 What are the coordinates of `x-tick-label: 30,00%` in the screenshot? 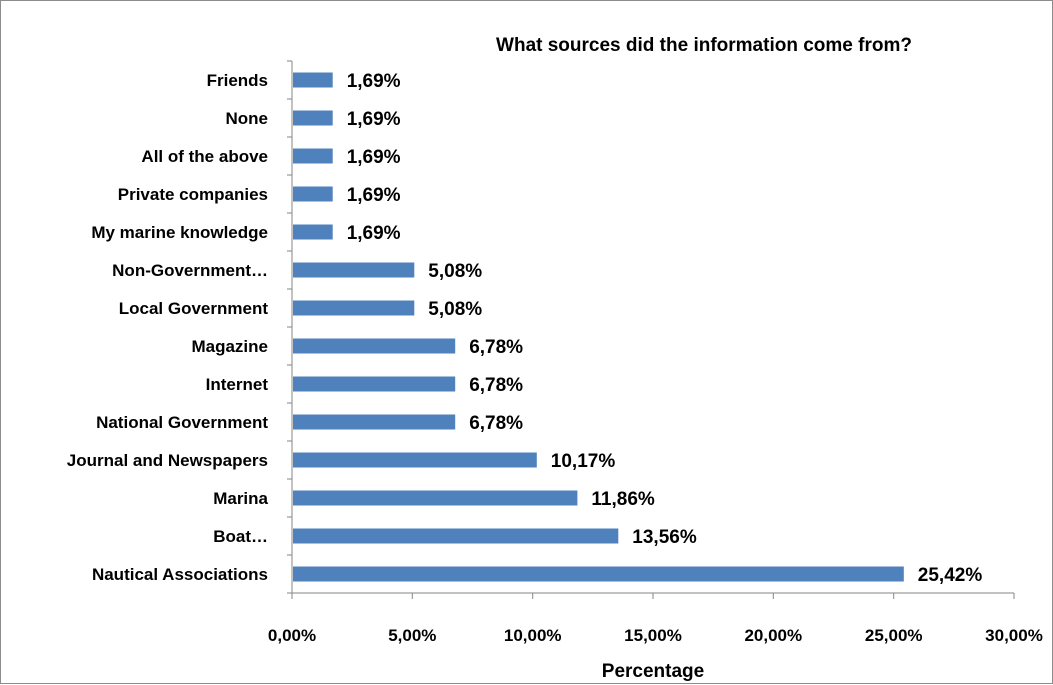 It's located at (1014, 635).